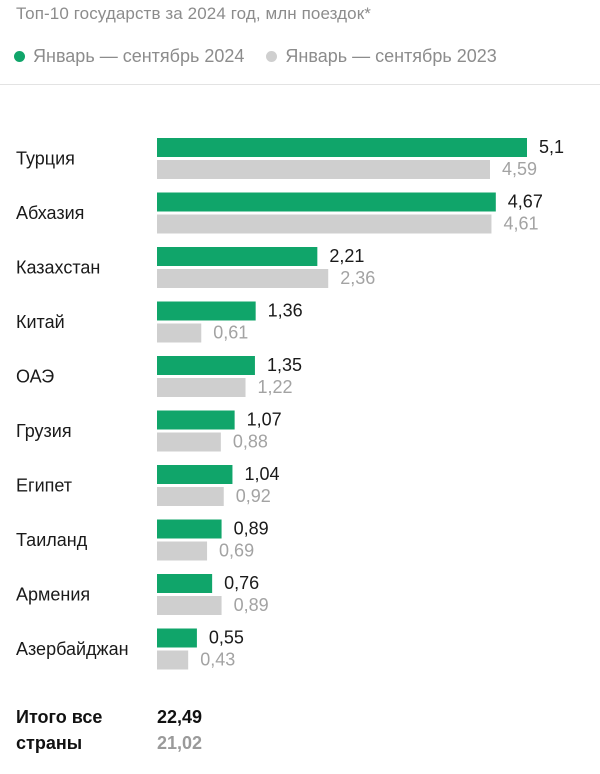  I want to click on value-label-таиланд-2024: 0,89, so click(251, 529).